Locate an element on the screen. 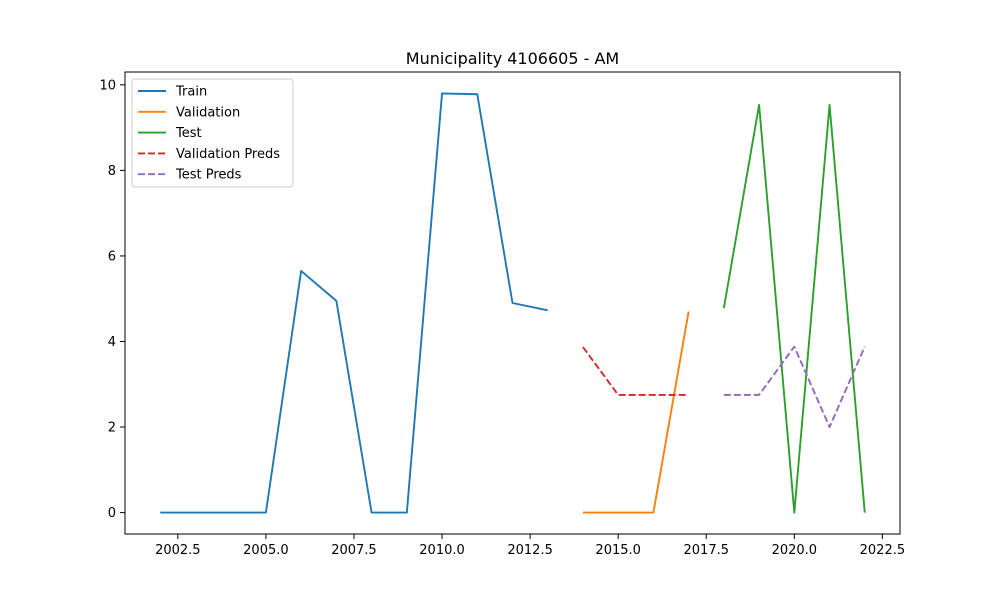 This screenshot has height=600, width=1000. x-tick-label: 2005.0 is located at coordinates (266, 550).